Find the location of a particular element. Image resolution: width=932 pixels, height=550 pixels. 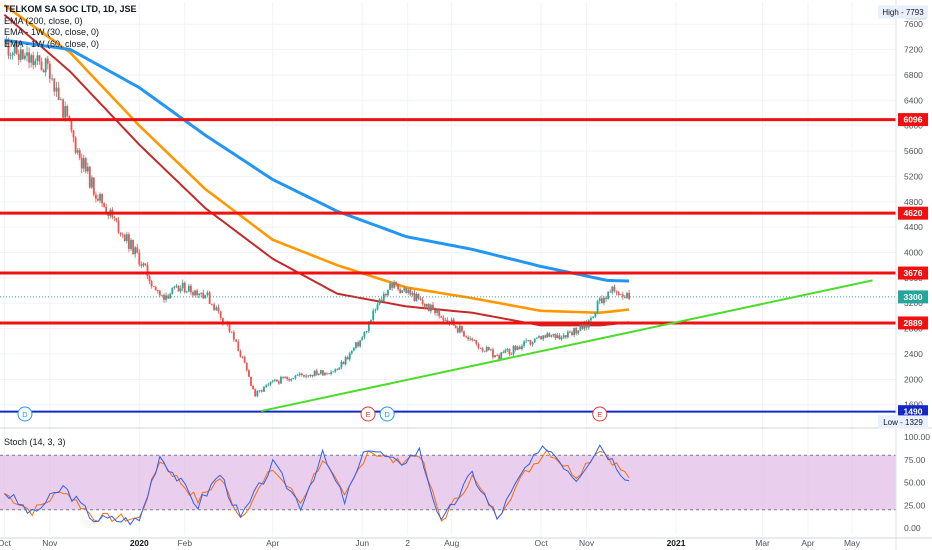

stoch-label: Stoch (14, 3, 3) is located at coordinates (35, 442).